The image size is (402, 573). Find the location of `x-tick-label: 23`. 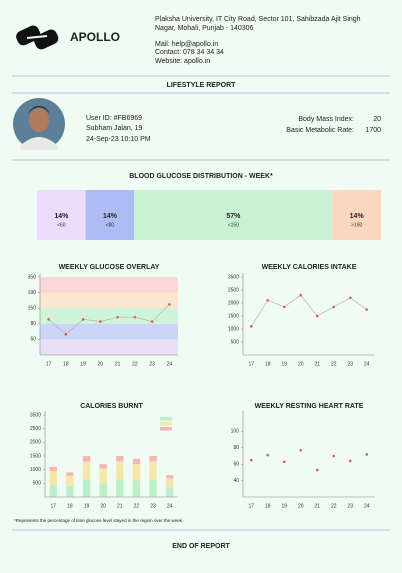

x-tick-label: 23 is located at coordinates (152, 364).